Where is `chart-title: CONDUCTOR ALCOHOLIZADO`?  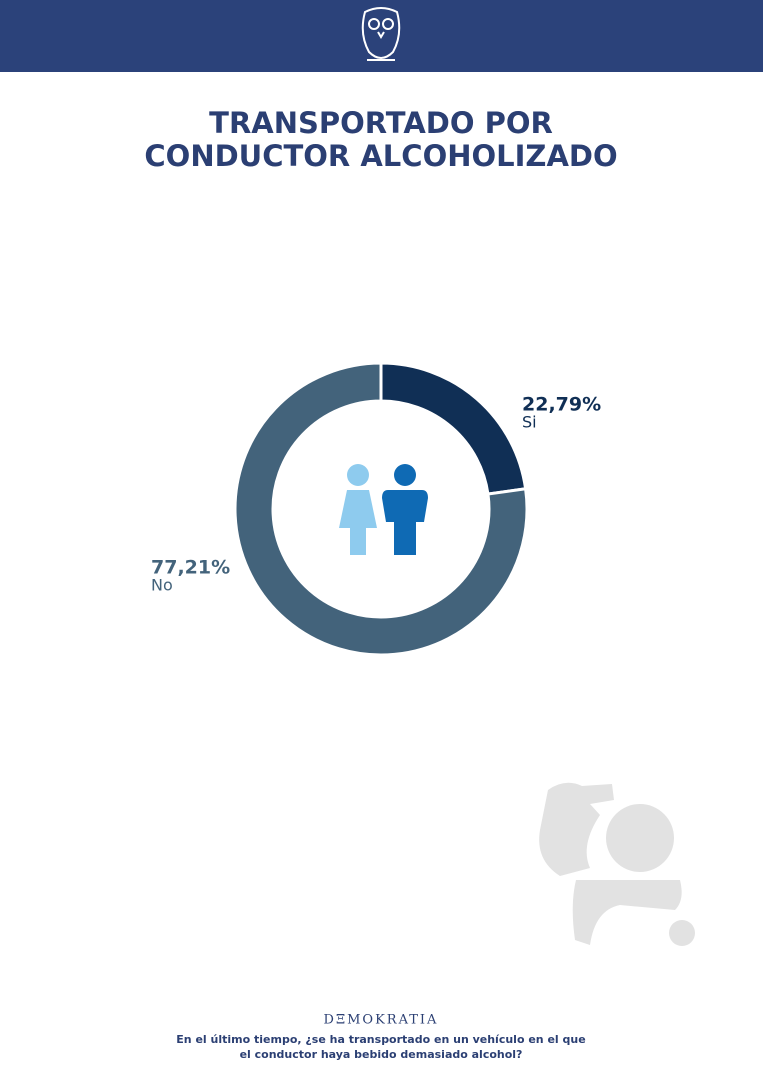 chart-title: CONDUCTOR ALCOHOLIZADO is located at coordinates (380, 156).